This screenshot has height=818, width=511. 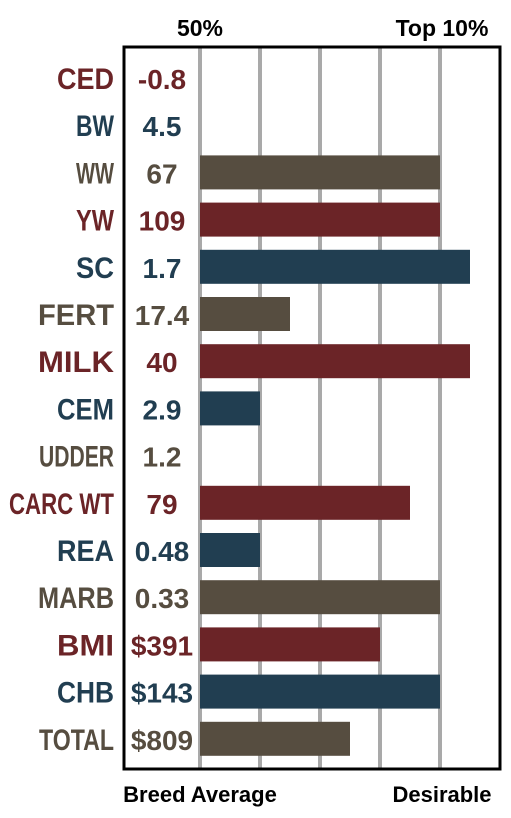 I want to click on trait-label: SC, so click(x=95, y=268).